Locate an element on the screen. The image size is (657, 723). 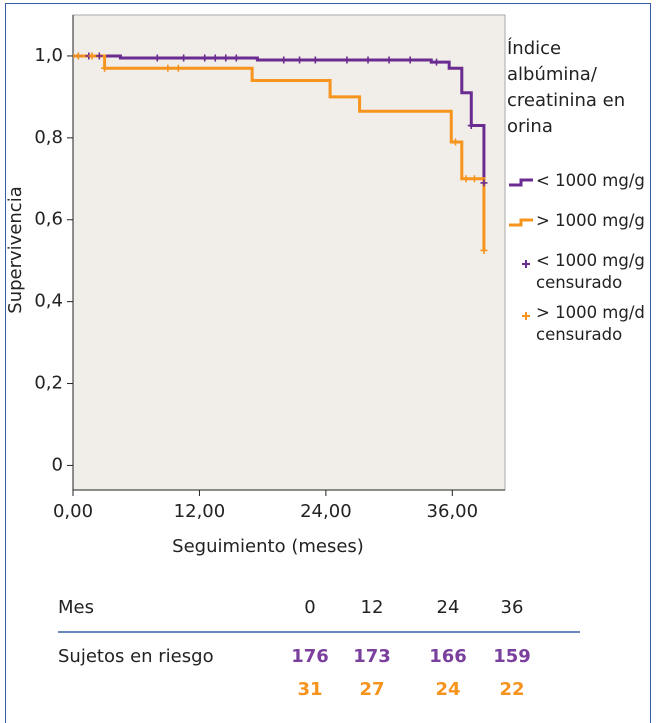
survival-line is located at coordinates (279, 118).